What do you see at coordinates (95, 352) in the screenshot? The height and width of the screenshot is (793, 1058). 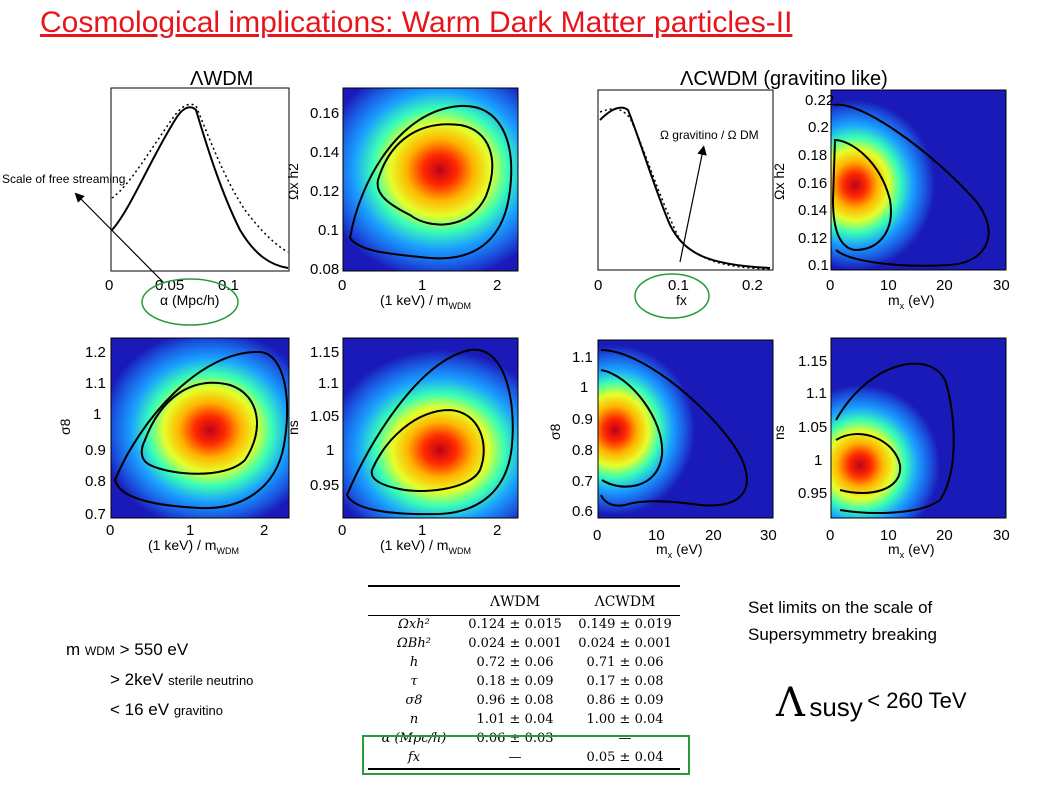 I see `svg-text: 1.2` at bounding box center [95, 352].